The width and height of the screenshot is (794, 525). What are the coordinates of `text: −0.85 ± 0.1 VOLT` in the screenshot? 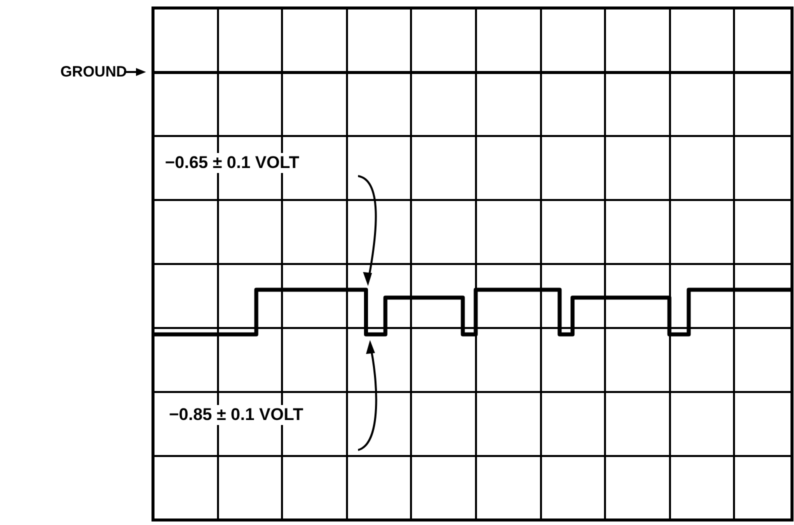 It's located at (236, 415).